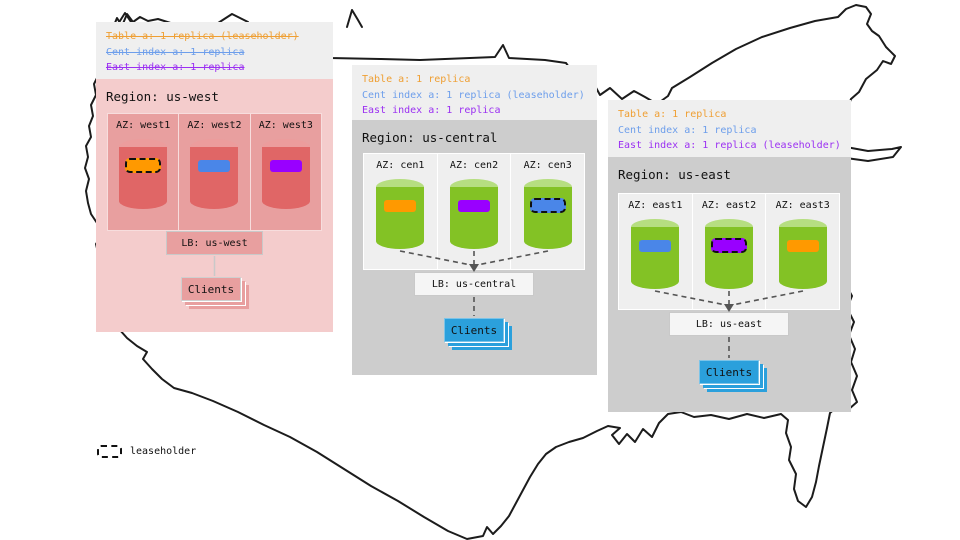 The image size is (960, 540). I want to click on az-panel-cen2: AZ: cen2, so click(473, 211).